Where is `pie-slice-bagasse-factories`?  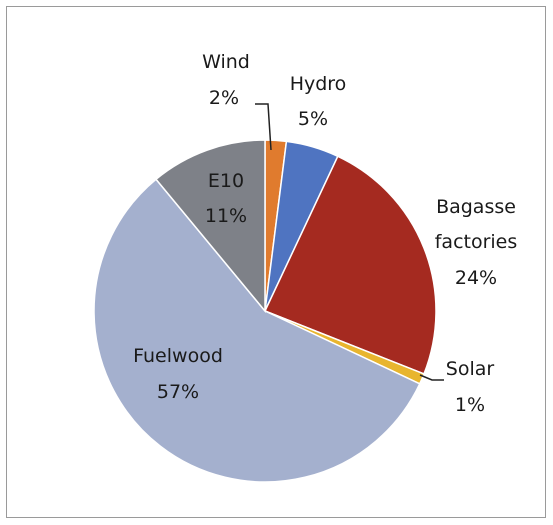
pie-slice-bagasse-factories is located at coordinates (350, 265).